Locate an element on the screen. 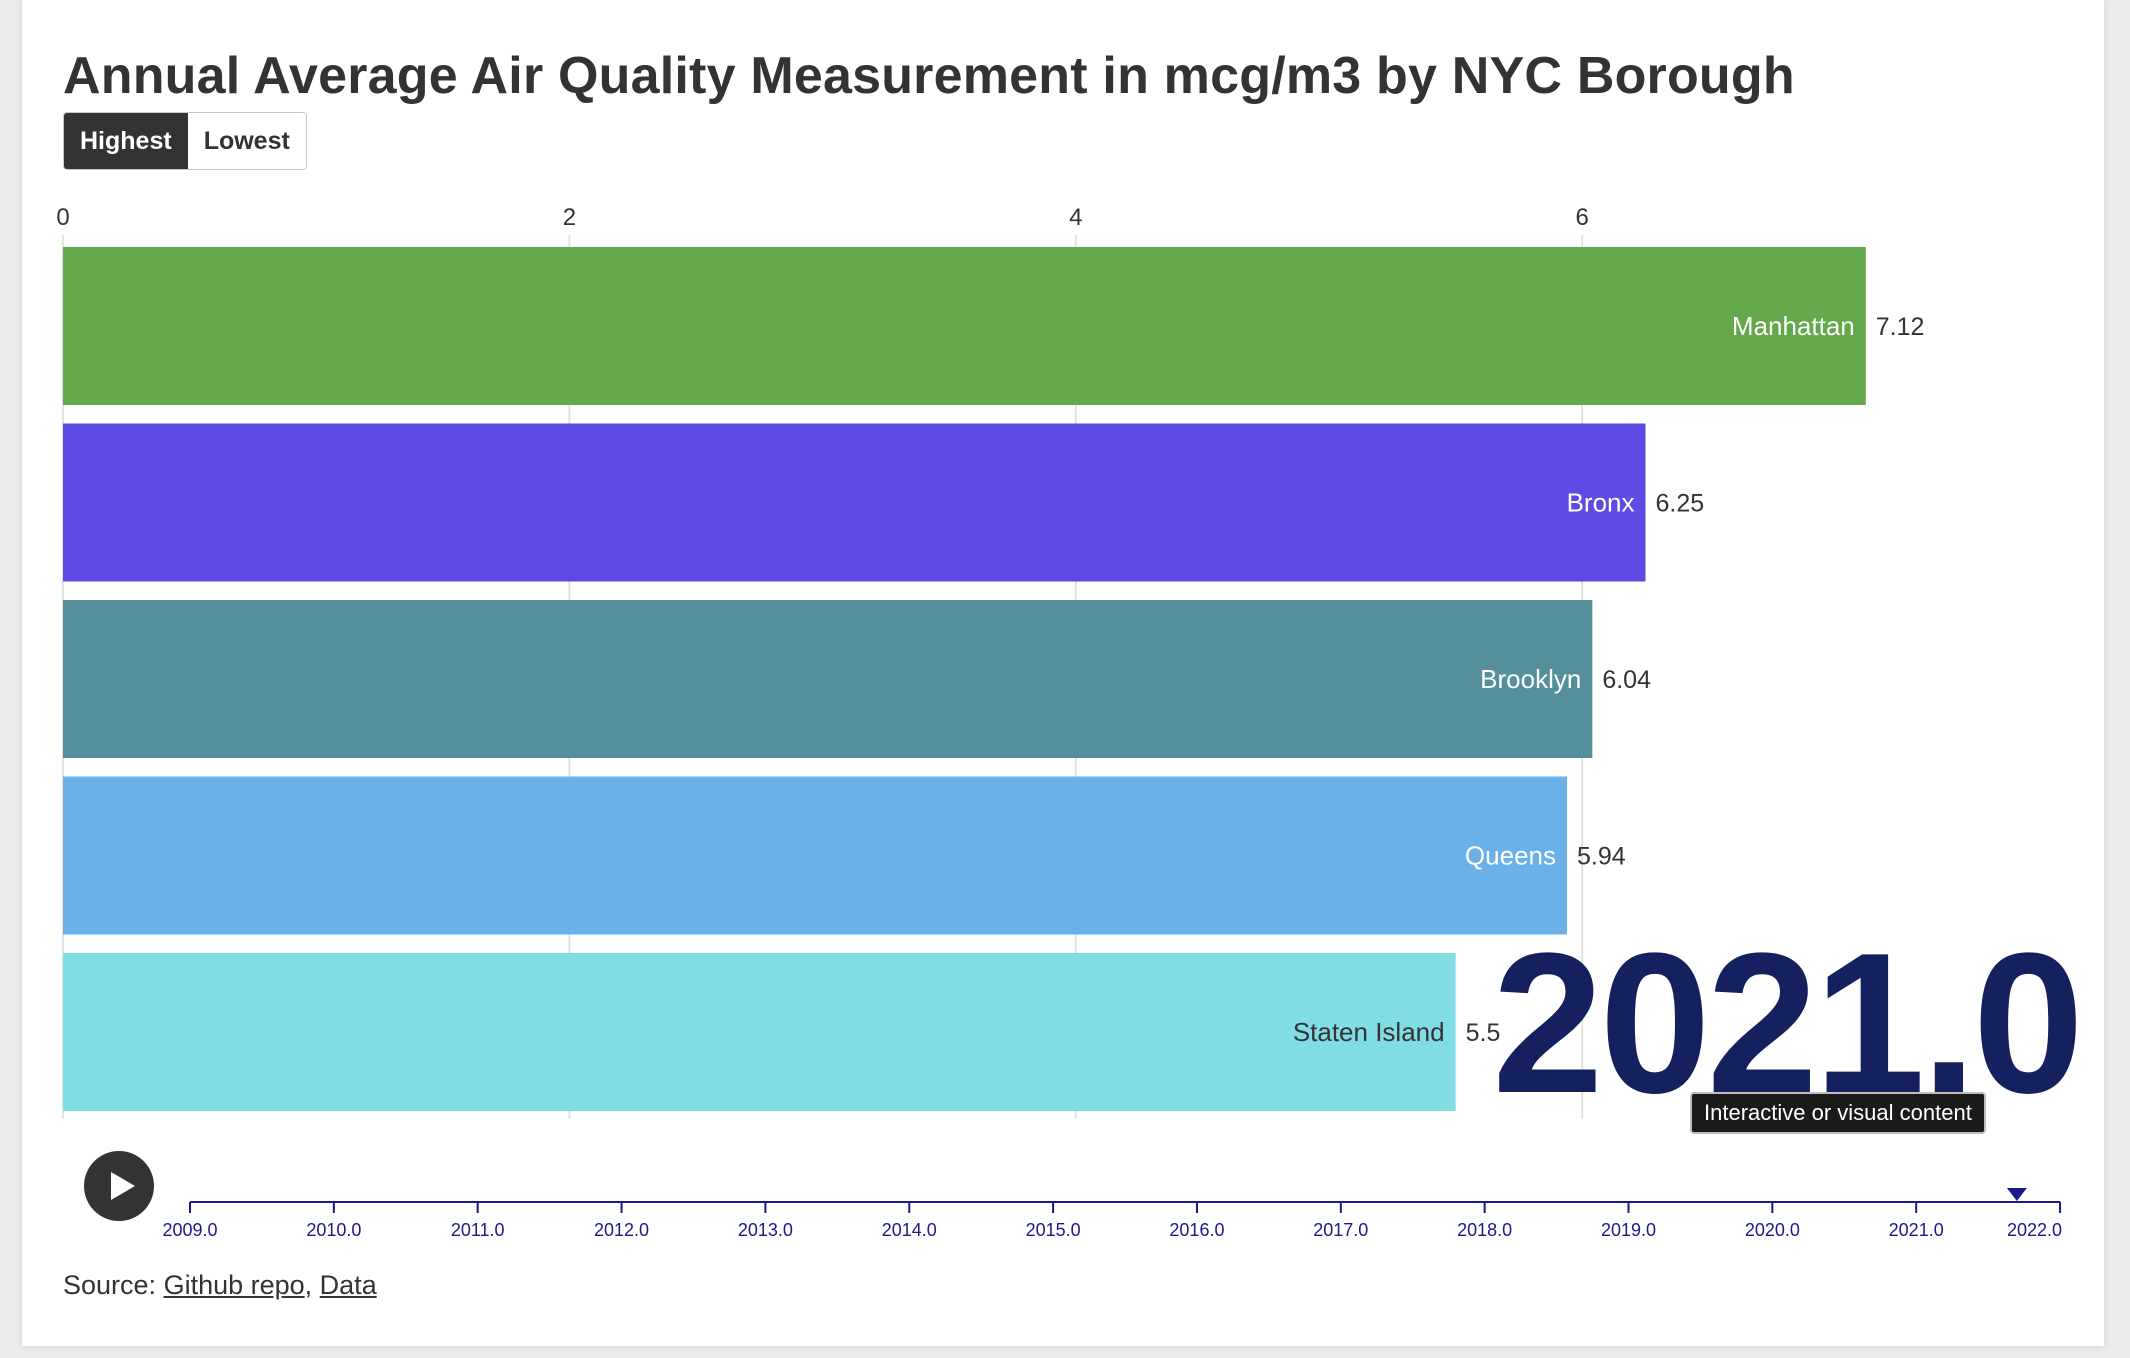 This screenshot has height=1358, width=2130. timeline-tick-label: 2011.0 is located at coordinates (478, 1230).